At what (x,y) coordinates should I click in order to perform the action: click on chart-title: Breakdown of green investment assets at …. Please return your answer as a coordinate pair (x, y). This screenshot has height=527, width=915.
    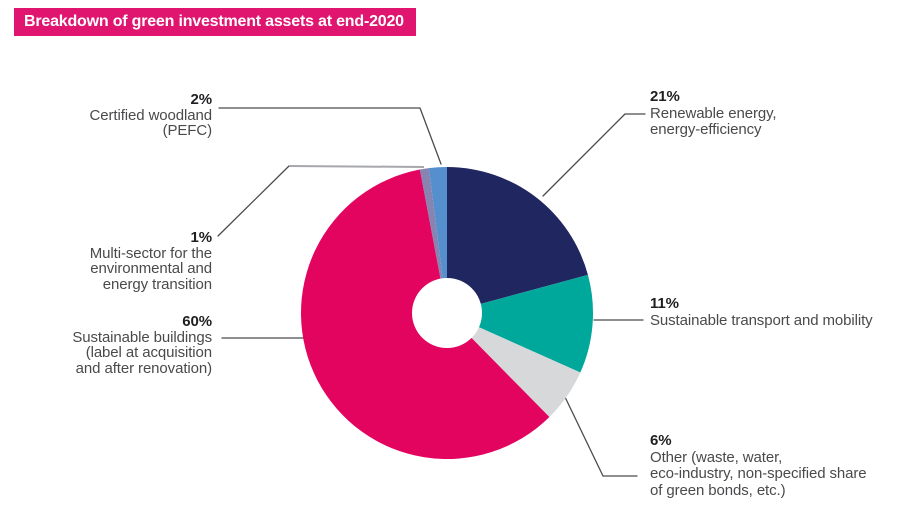
    Looking at the image, I should click on (214, 21).